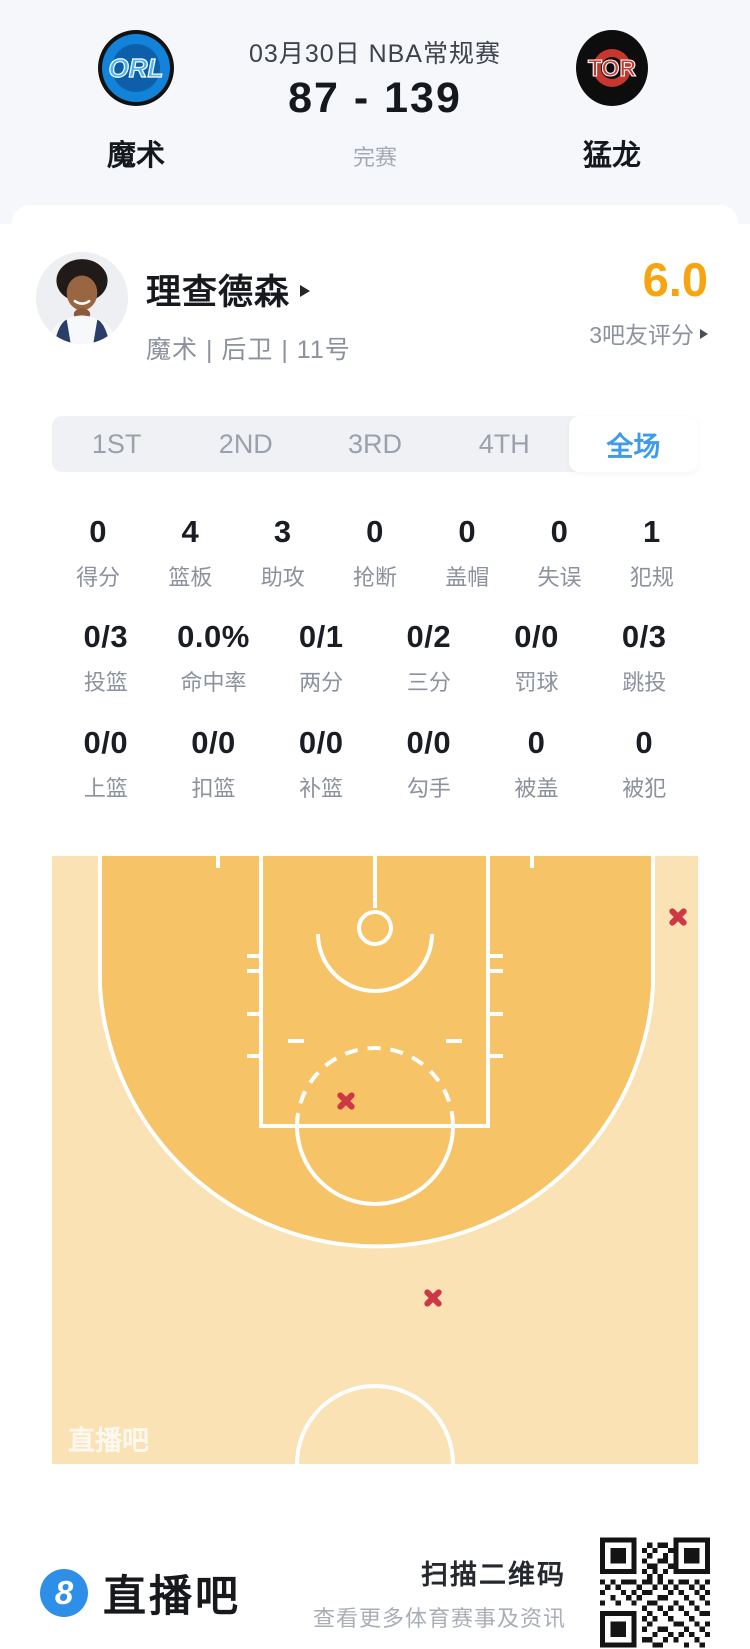 The image size is (750, 1649). What do you see at coordinates (190, 531) in the screenshot?
I see `stat-value: 4` at bounding box center [190, 531].